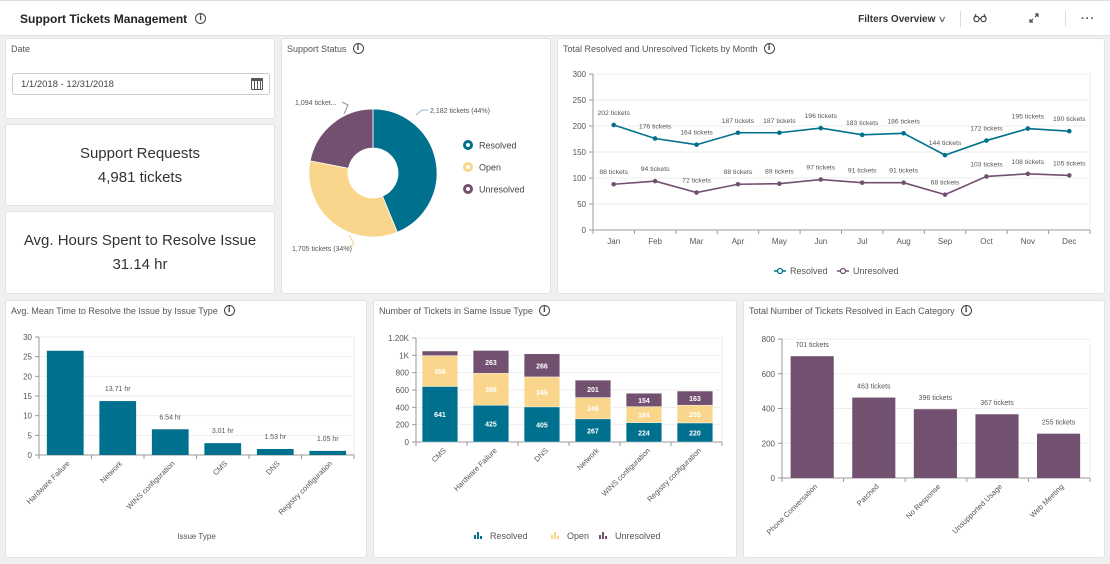 The width and height of the screenshot is (1110, 564). What do you see at coordinates (997, 403) in the screenshot?
I see `data-label: 367 tickets` at bounding box center [997, 403].